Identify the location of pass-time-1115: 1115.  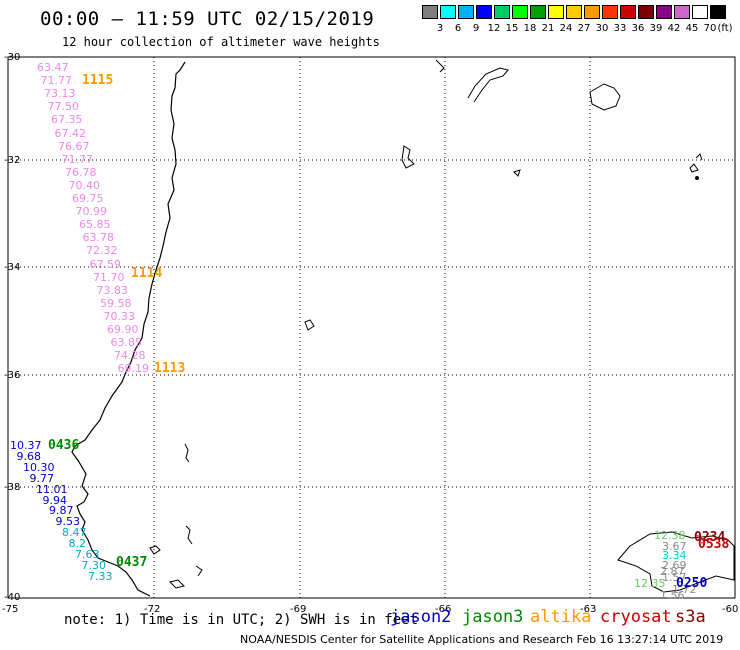
(98, 80).